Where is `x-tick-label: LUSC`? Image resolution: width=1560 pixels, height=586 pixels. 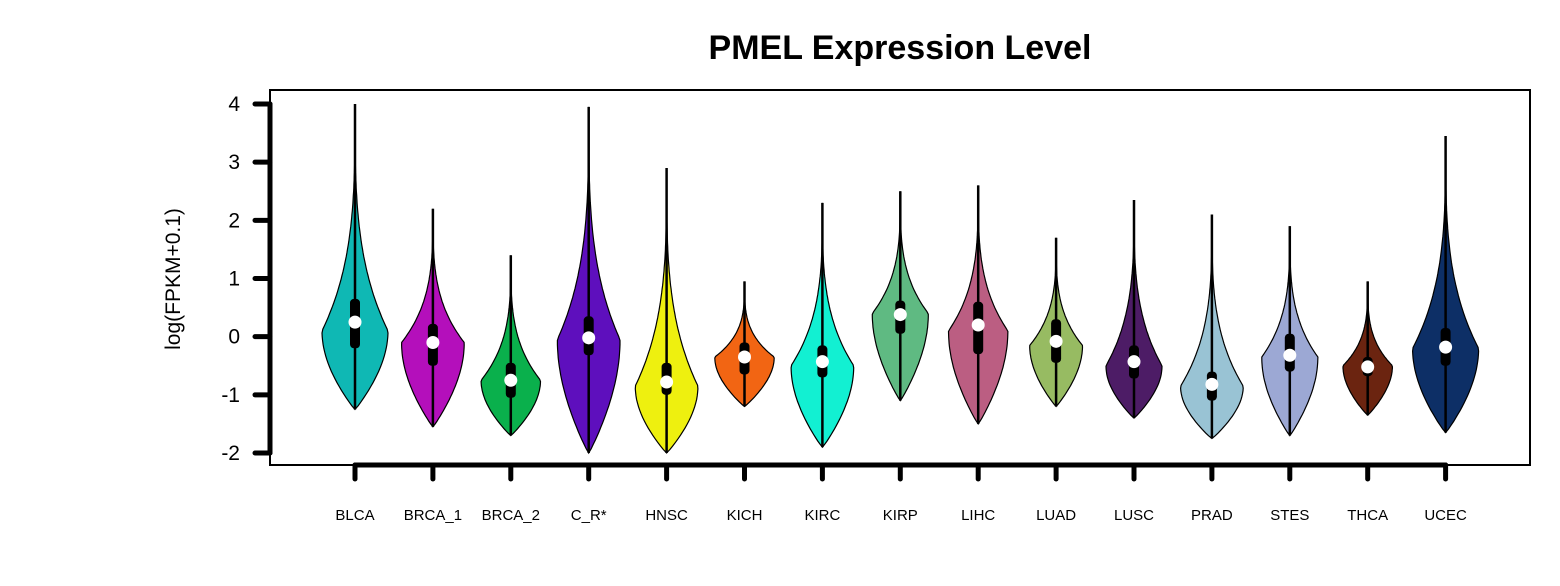
x-tick-label: LUSC is located at coordinates (1134, 515).